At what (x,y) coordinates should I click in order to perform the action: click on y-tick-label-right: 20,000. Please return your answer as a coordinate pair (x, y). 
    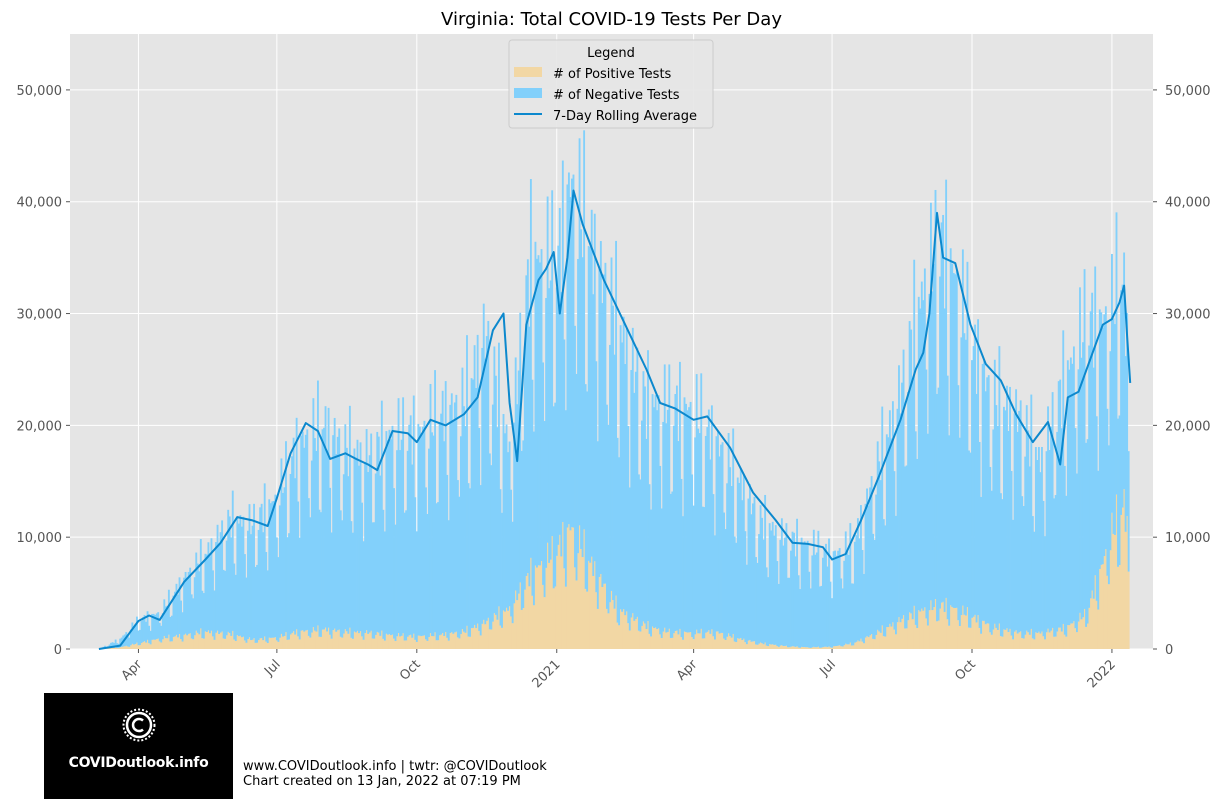
    Looking at the image, I should click on (1188, 426).